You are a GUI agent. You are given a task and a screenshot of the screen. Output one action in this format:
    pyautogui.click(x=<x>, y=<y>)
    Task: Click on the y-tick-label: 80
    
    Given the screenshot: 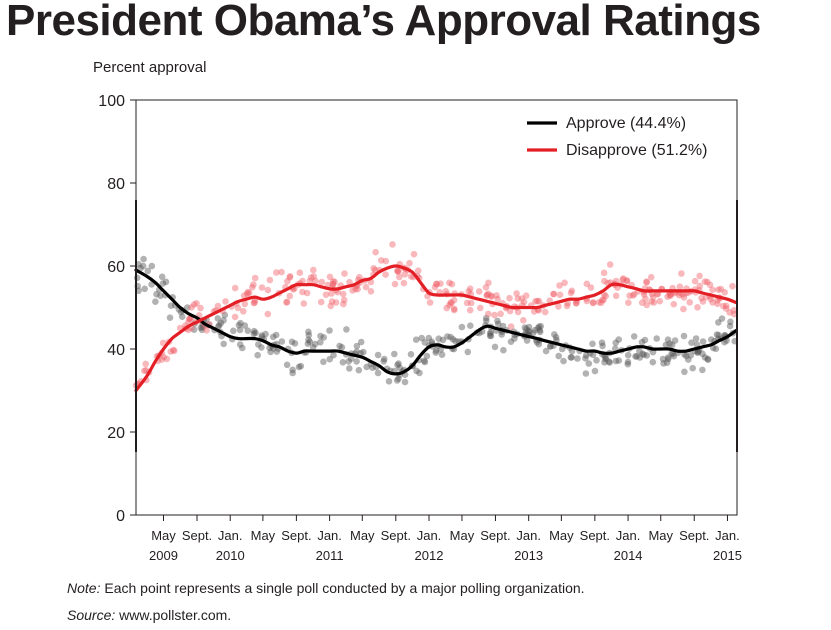 What is the action you would take?
    pyautogui.click(x=116, y=184)
    